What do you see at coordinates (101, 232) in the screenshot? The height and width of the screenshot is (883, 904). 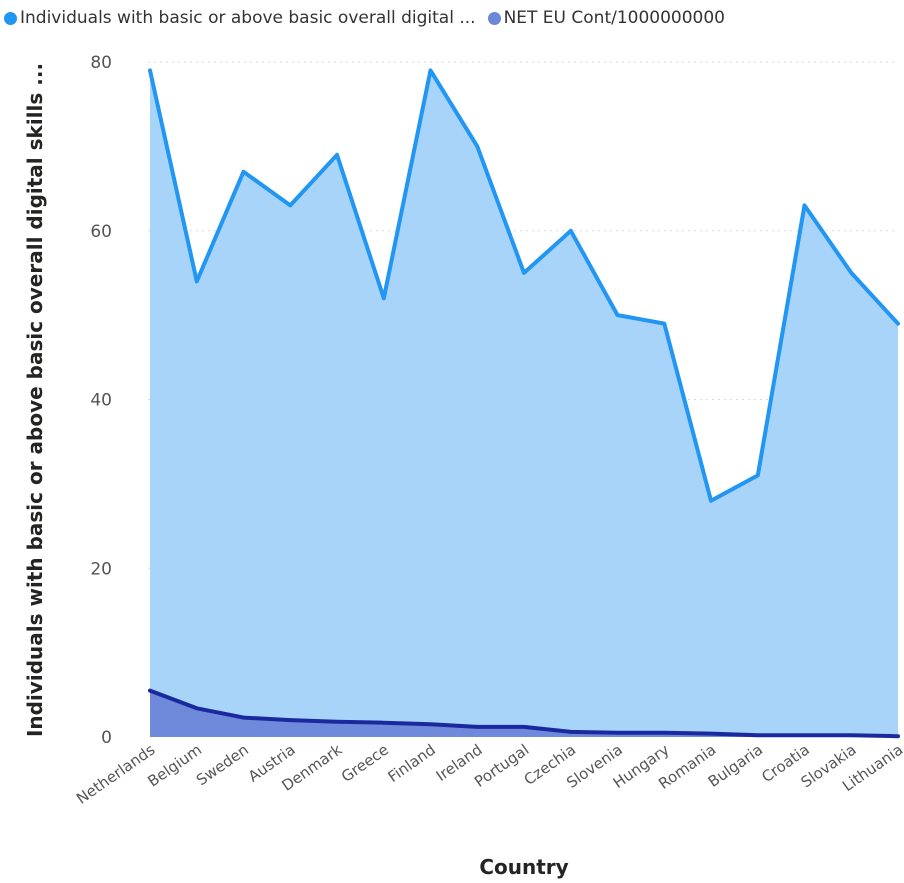 I see `y-tick-label: 60` at bounding box center [101, 232].